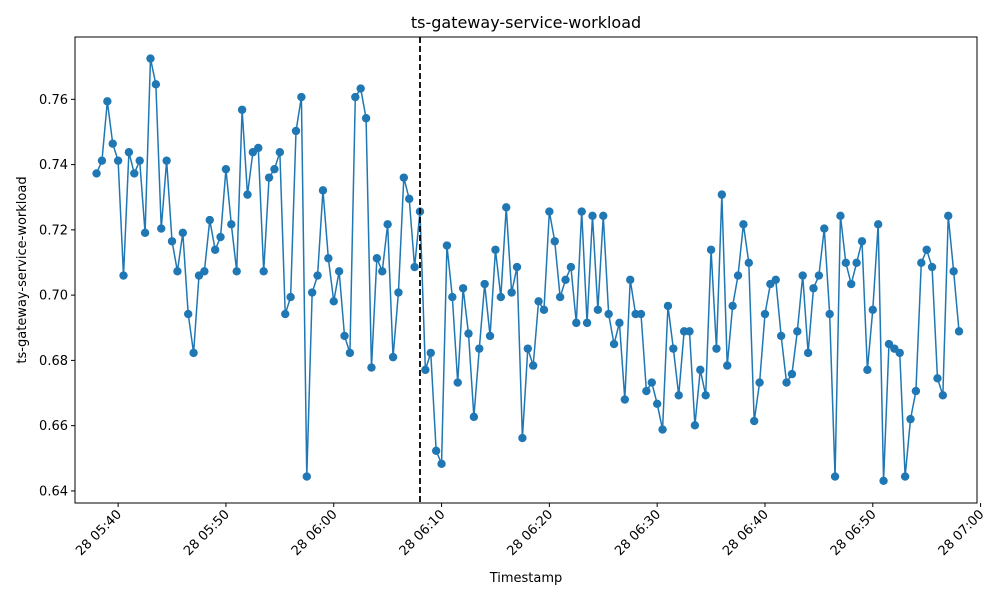 Image resolution: width=1000 pixels, height=600 pixels. What do you see at coordinates (746, 533) in the screenshot?
I see `x-tick-label: 28 06:40` at bounding box center [746, 533].